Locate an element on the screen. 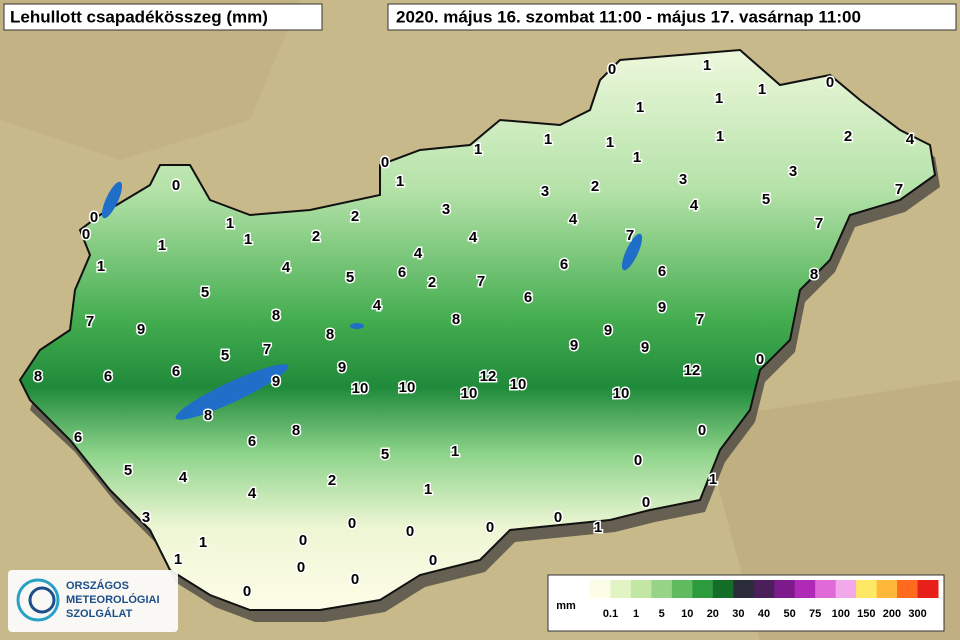 This screenshot has height=640, width=960. period-box is located at coordinates (672, 17).